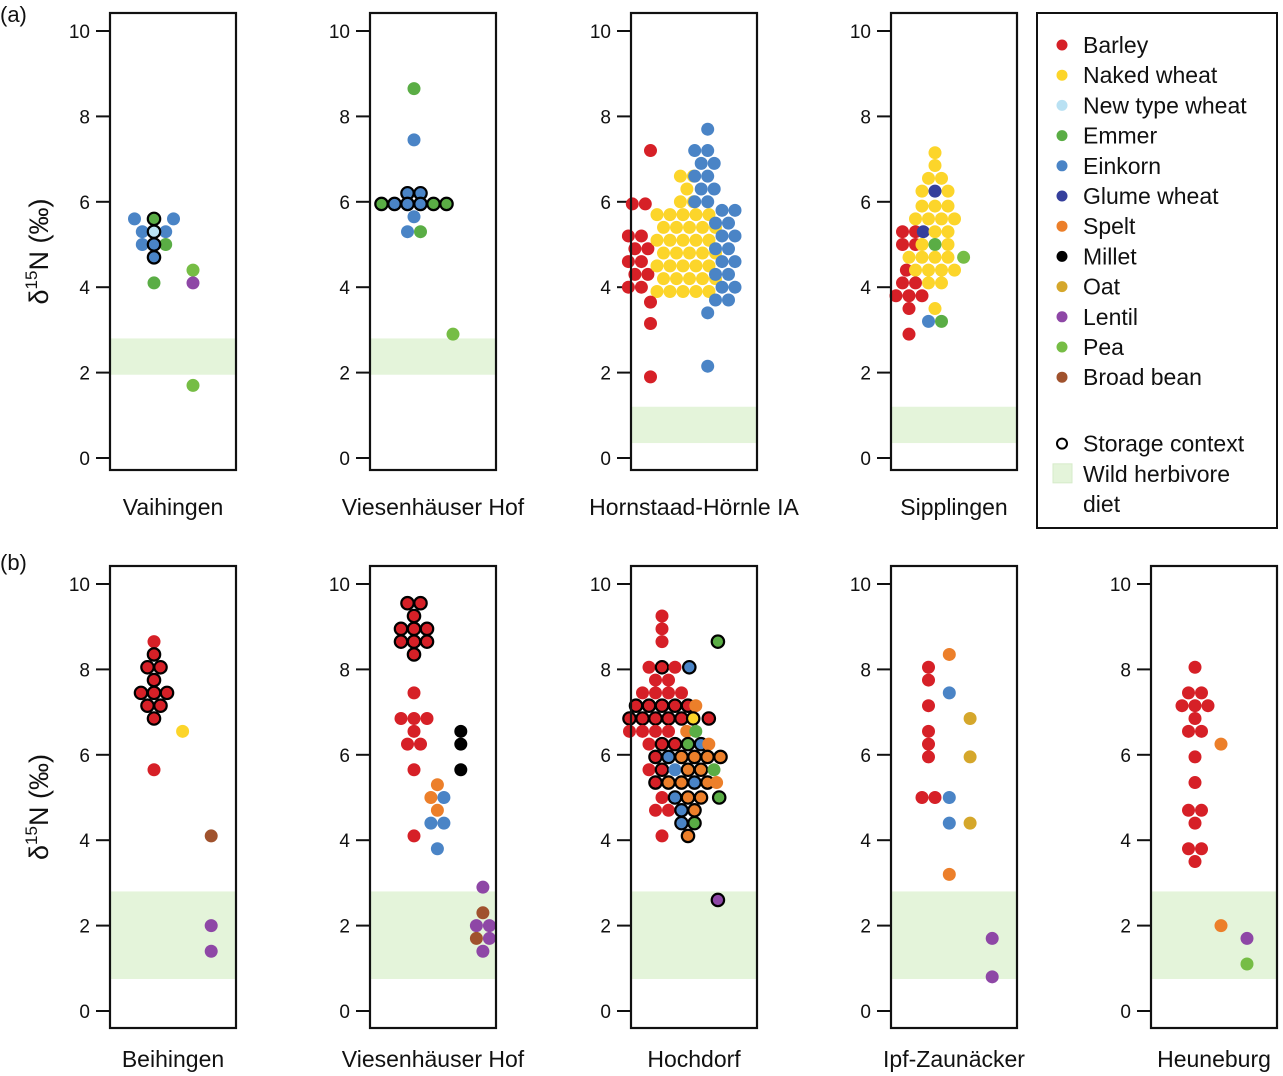  What do you see at coordinates (1214, 1059) in the screenshot?
I see `site-label: Heuneburg` at bounding box center [1214, 1059].